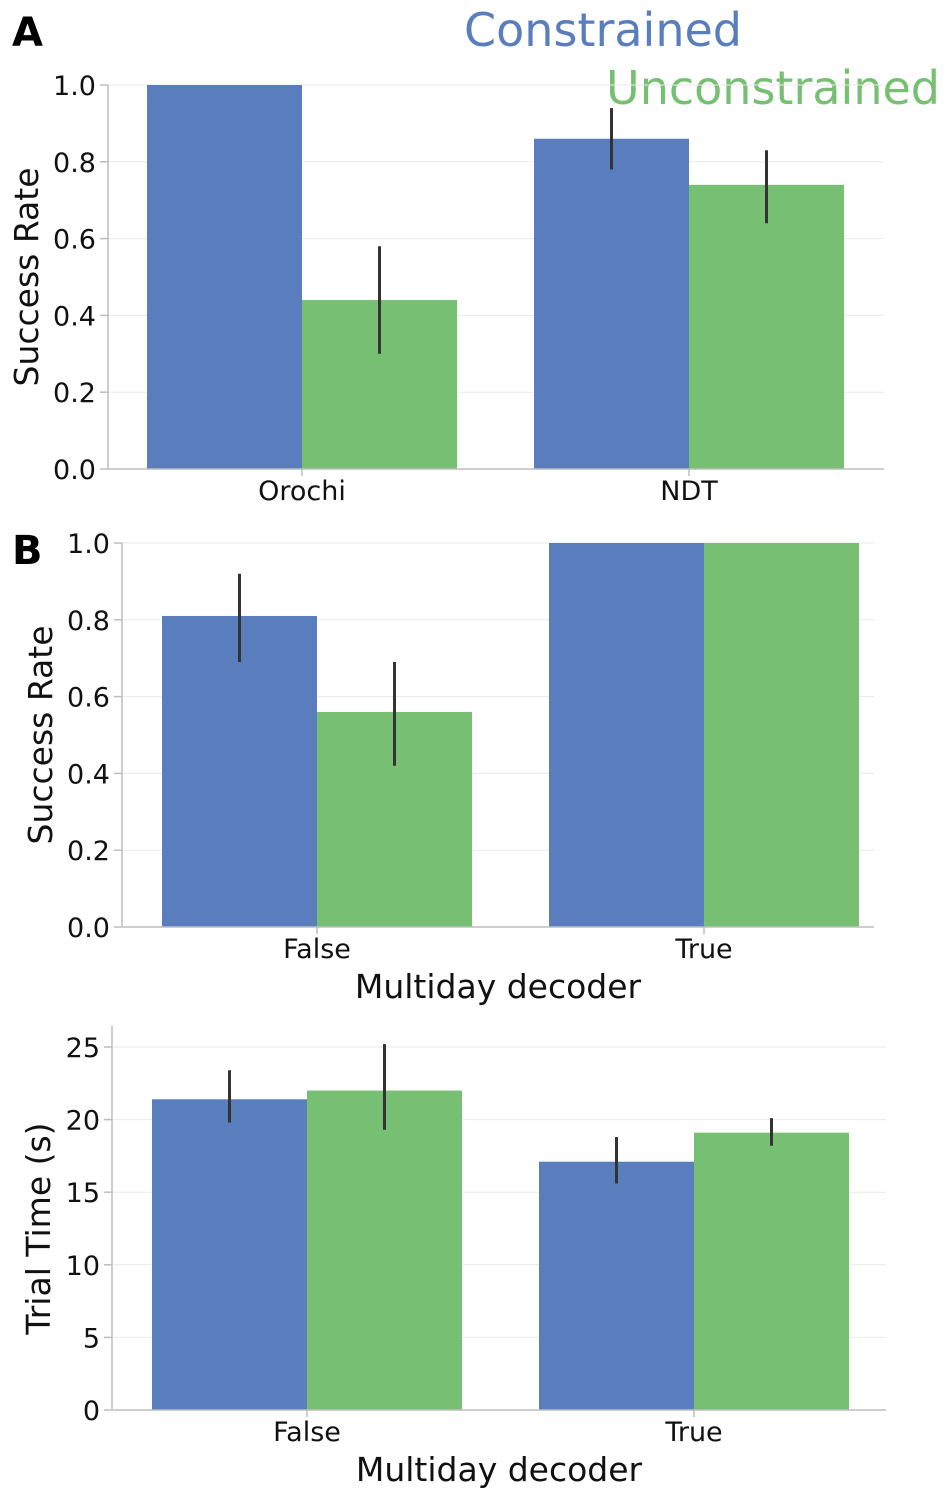 This screenshot has width=945, height=1498. What do you see at coordinates (224, 277) in the screenshot?
I see `bar-constrained-orochi` at bounding box center [224, 277].